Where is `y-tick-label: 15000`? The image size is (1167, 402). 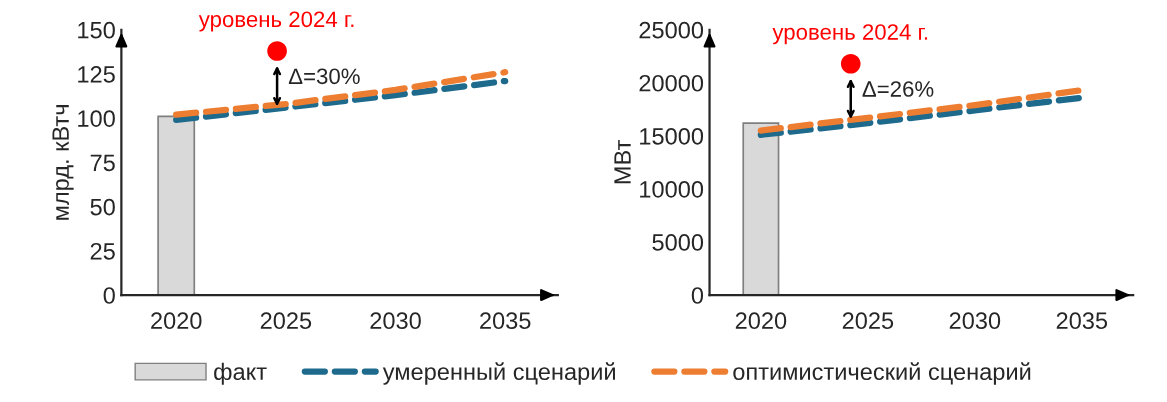
y-tick-label: 15000 is located at coordinates (672, 136).